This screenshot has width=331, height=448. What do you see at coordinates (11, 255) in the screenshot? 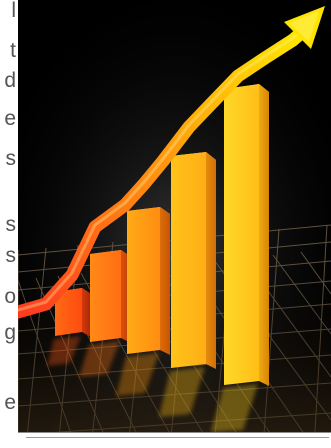
I see `text-line-7: s` at bounding box center [11, 255].